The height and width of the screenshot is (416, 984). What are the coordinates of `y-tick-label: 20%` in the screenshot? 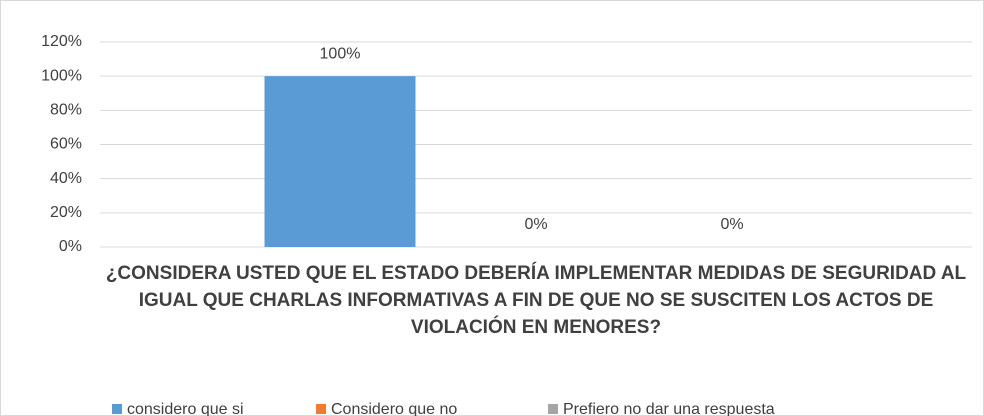 It's located at (66, 212).